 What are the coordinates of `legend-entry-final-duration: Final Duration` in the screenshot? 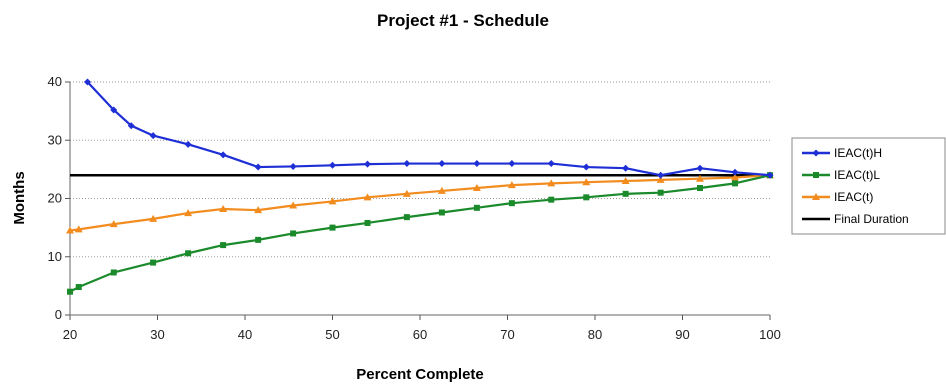 It's located at (855, 219).